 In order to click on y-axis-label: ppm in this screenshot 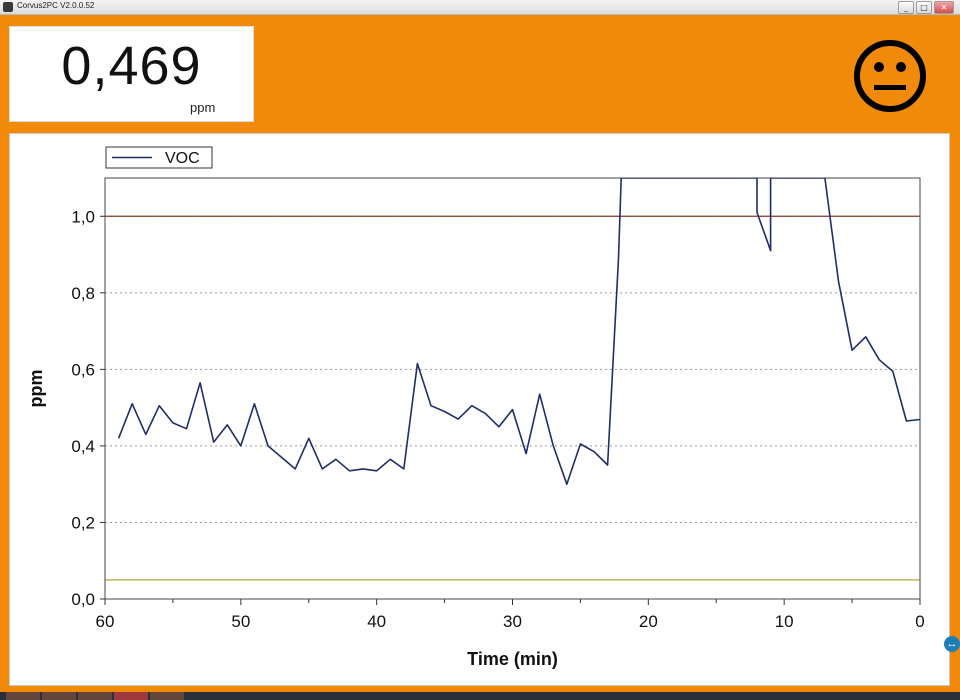, I will do `click(36, 389)`.